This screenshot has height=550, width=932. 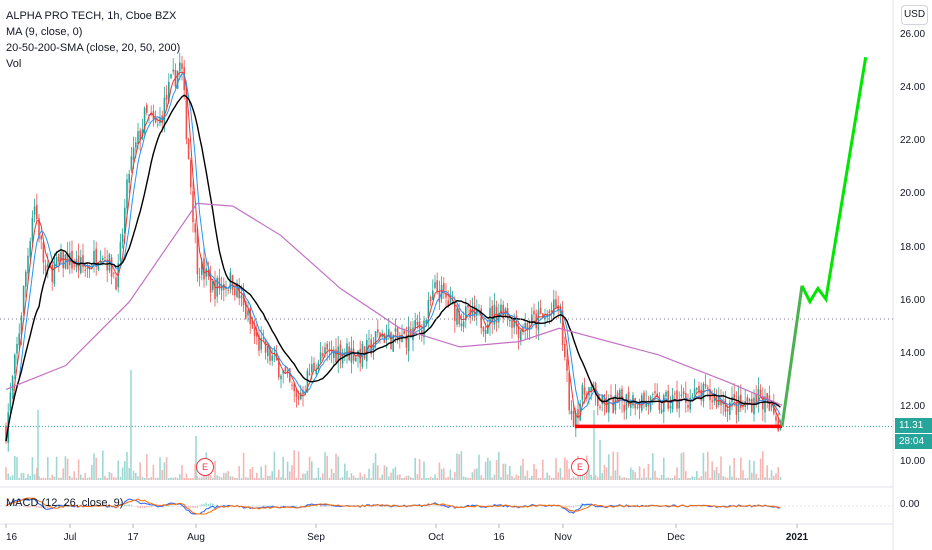 I want to click on ma-legend: MA (9, close, 0), so click(x=44, y=32).